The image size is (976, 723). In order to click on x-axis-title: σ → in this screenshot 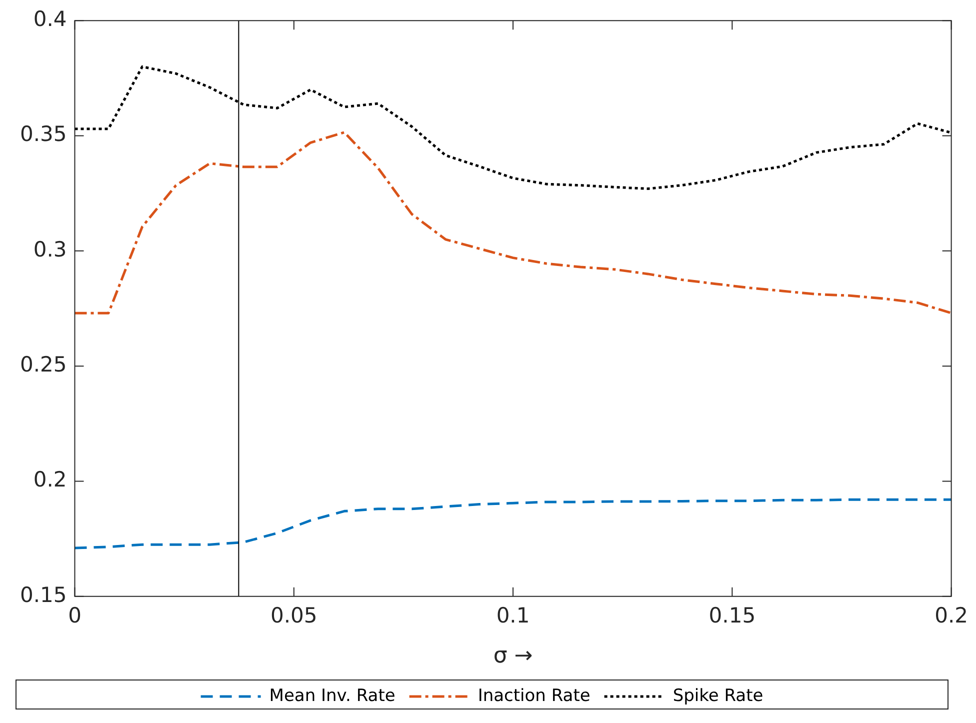, I will do `click(513, 656)`.